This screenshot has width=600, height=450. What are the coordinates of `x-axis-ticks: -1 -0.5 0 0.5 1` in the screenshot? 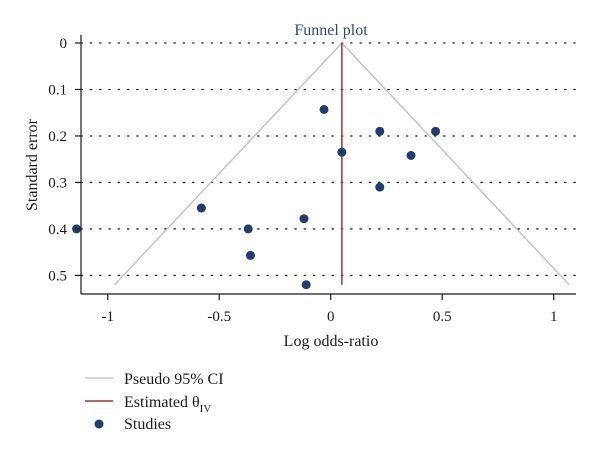 It's located at (330, 309).